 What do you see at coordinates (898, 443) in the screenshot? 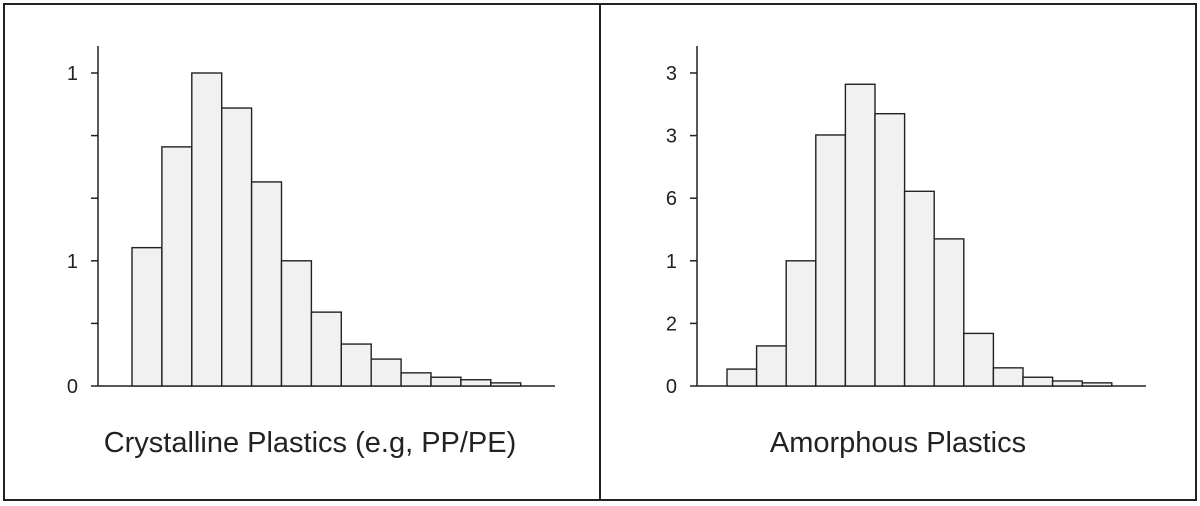
I see `chart-title: Amorphous Plastics` at bounding box center [898, 443].